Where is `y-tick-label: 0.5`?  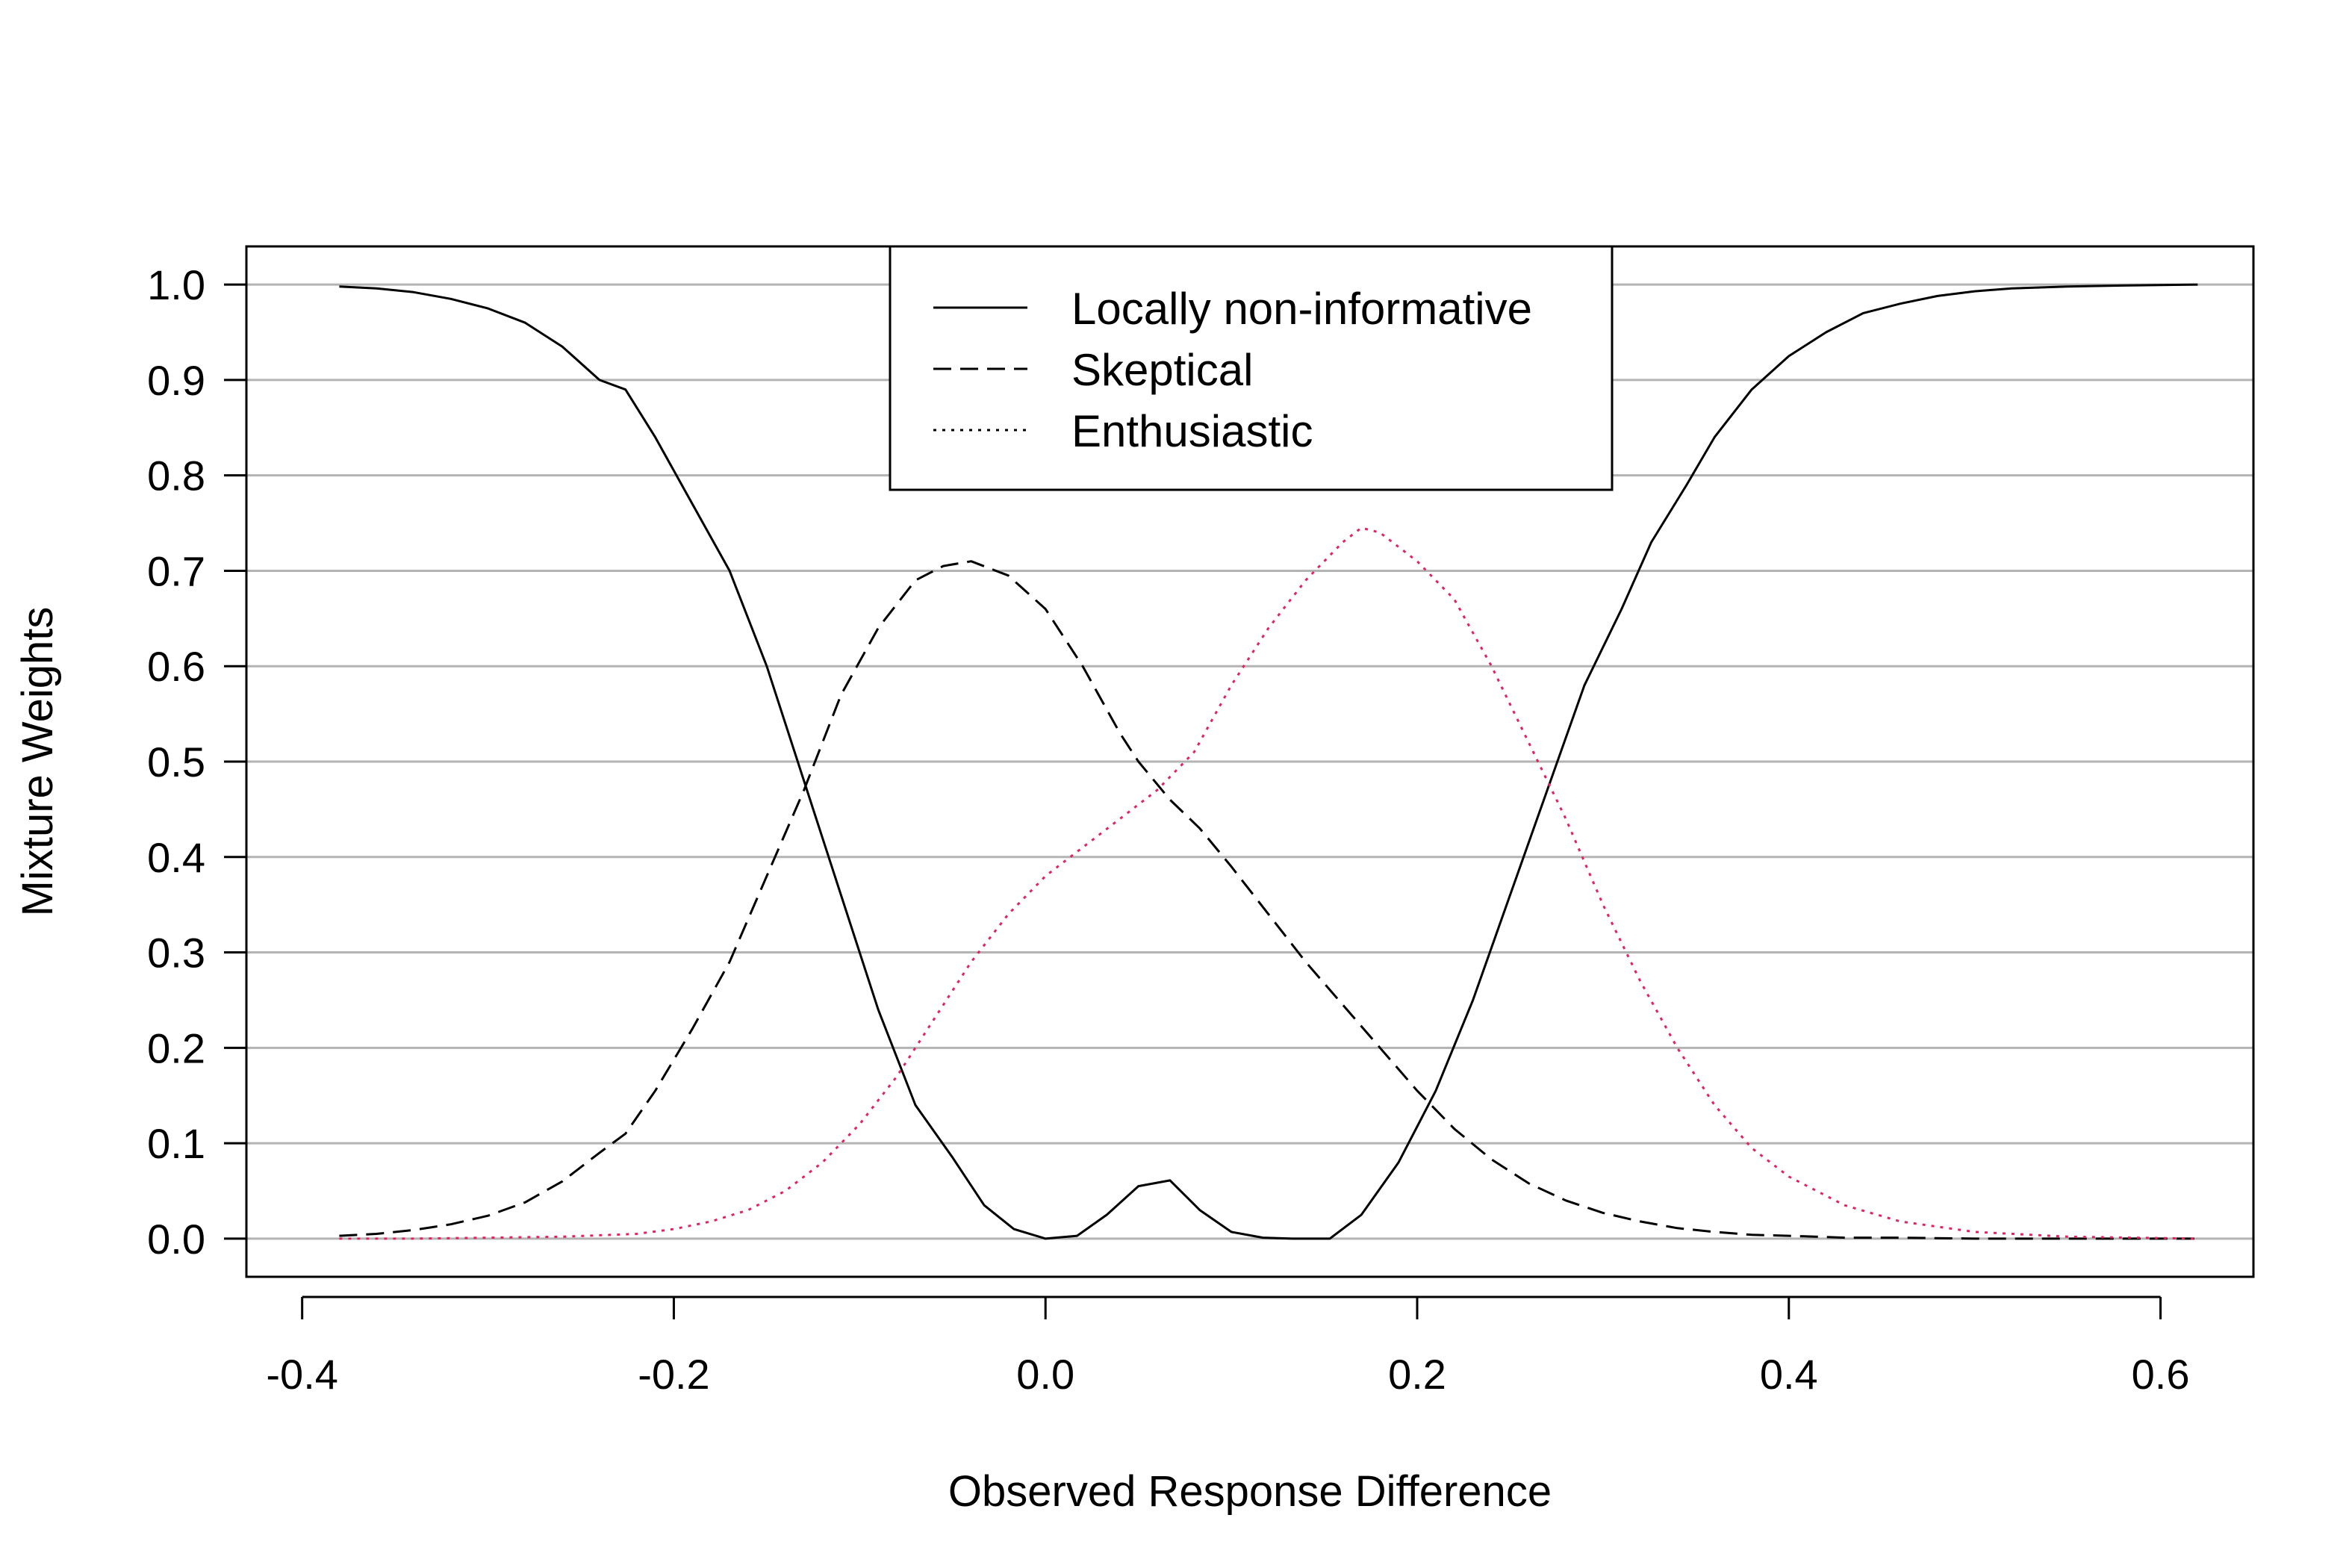 y-tick-label: 0.5 is located at coordinates (176, 761).